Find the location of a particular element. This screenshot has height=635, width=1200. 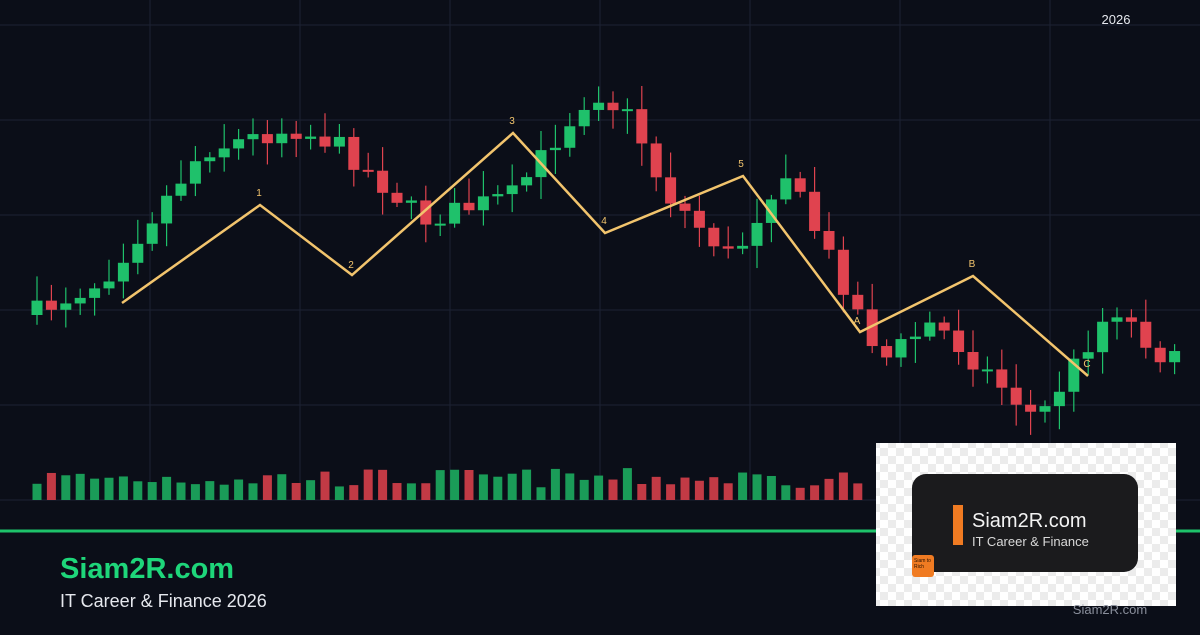

brand-tagline: IT Career & Finance 2026 is located at coordinates (163, 601).